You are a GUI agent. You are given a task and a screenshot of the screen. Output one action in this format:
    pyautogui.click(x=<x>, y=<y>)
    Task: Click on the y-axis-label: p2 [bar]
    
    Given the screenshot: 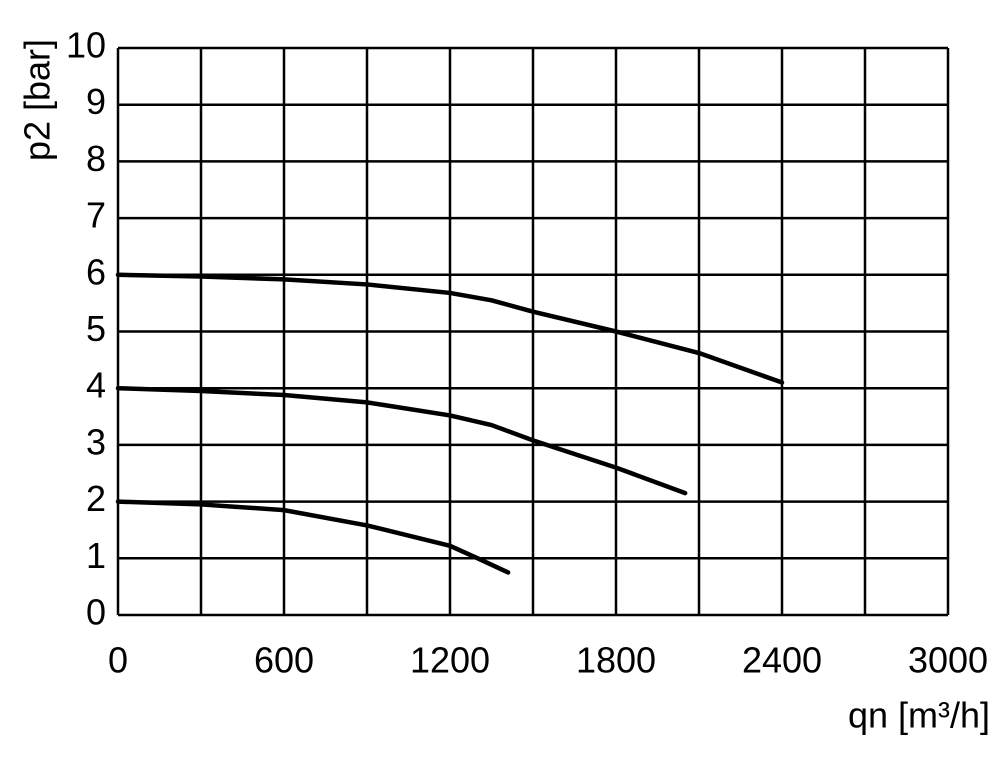 What is the action you would take?
    pyautogui.click(x=37, y=100)
    